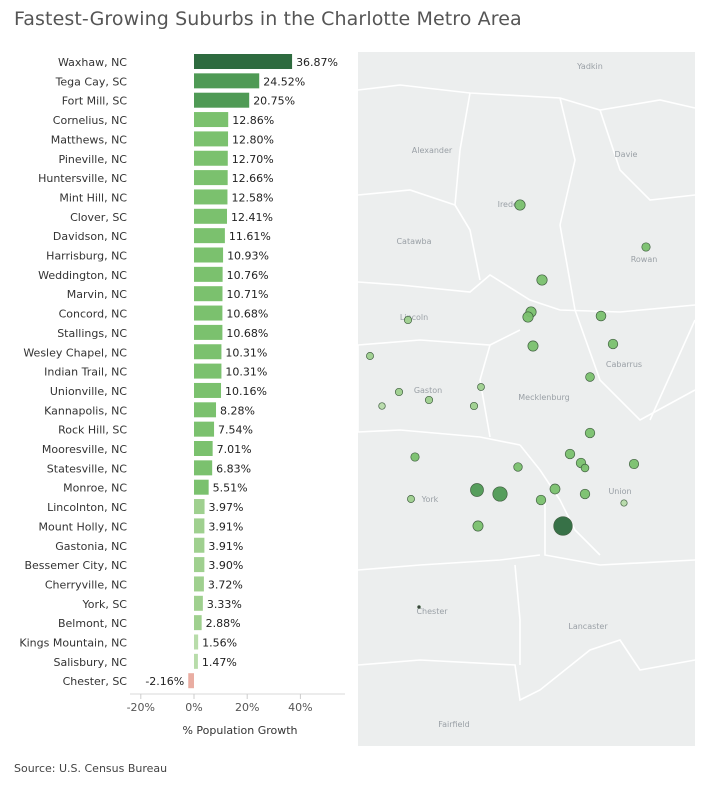 Image resolution: width=728 pixels, height=790 pixels. Describe the element at coordinates (284, 81) in the screenshot. I see `data-label: 24.52%` at that location.